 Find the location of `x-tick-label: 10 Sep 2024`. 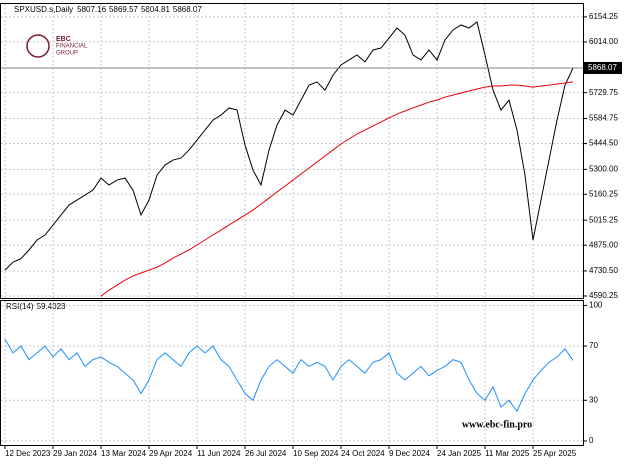

x-tick-label: 10 Sep 2024 is located at coordinates (316, 453).